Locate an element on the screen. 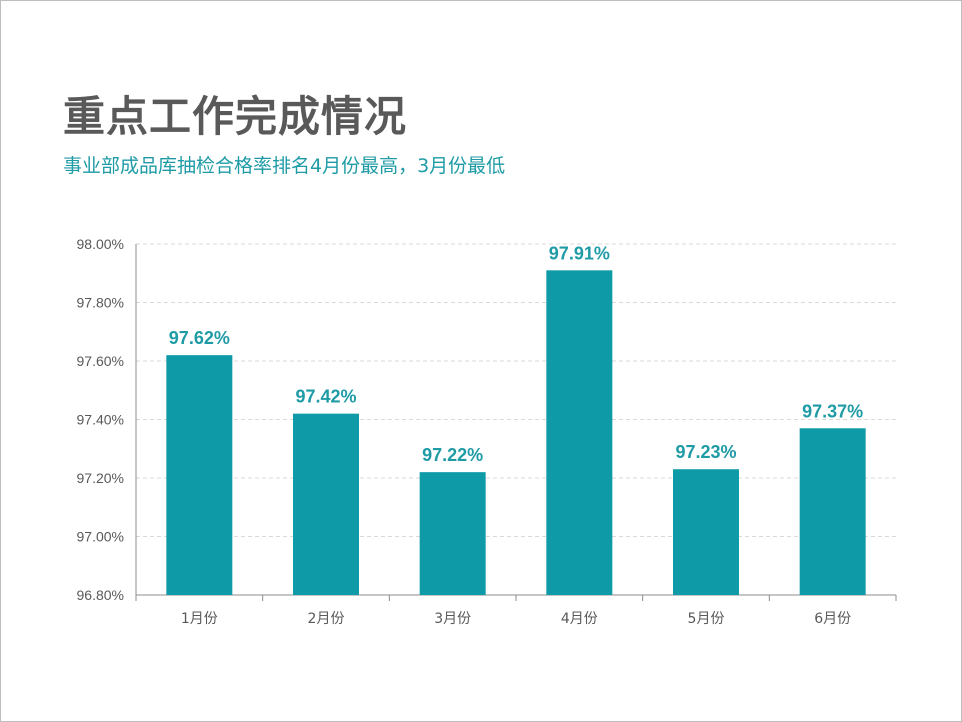 The height and width of the screenshot is (722, 962). x-tick-label: 6月份 is located at coordinates (832, 619).